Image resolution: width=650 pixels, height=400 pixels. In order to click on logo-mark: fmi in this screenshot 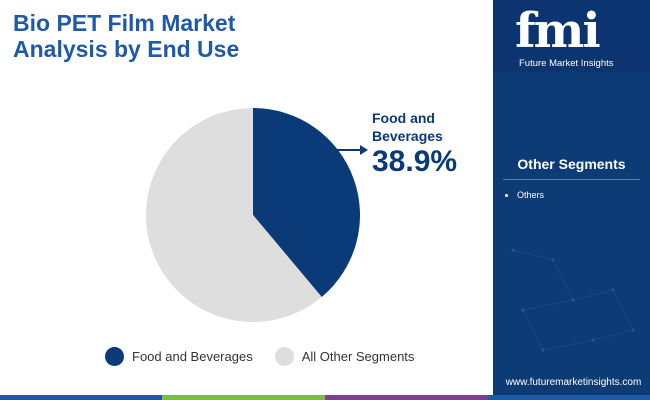, I will do `click(558, 31)`.